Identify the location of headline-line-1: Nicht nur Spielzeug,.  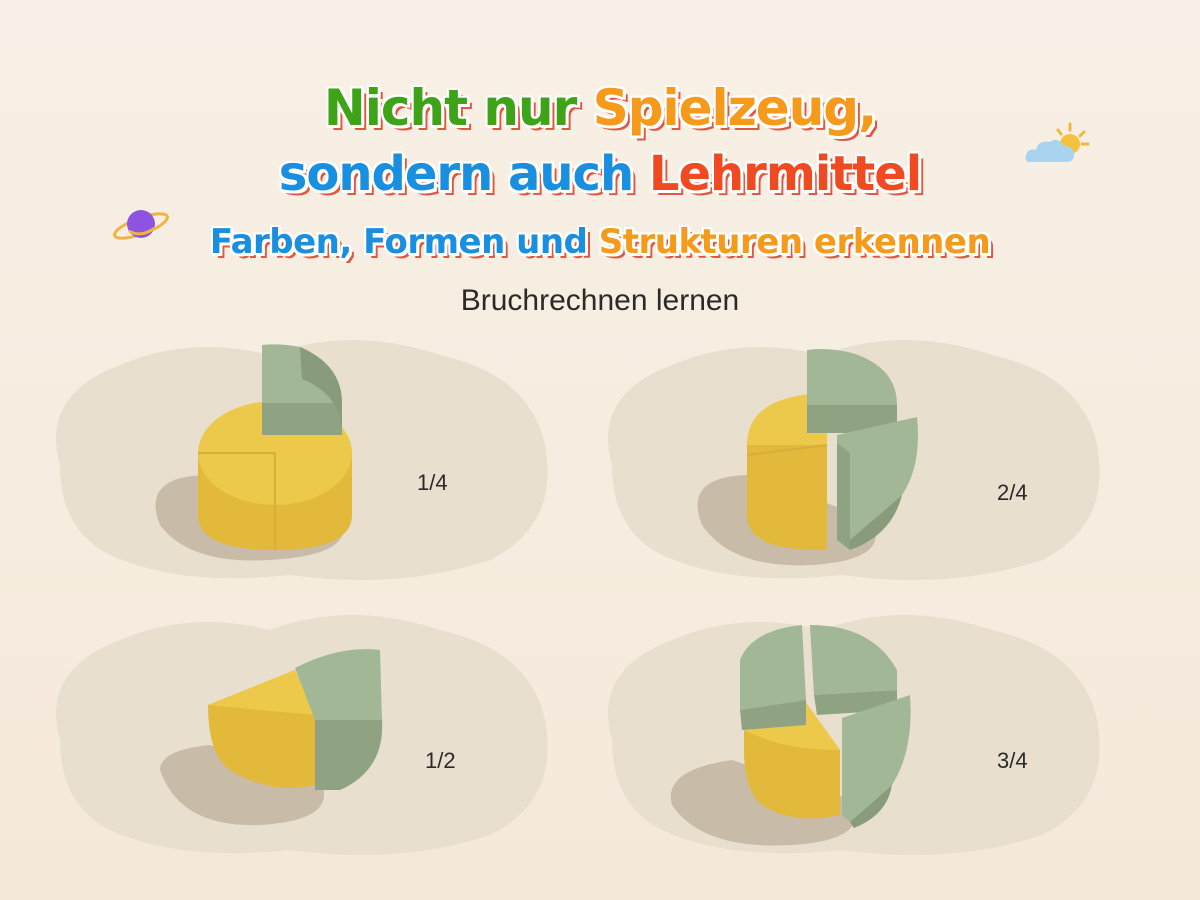
(600, 108).